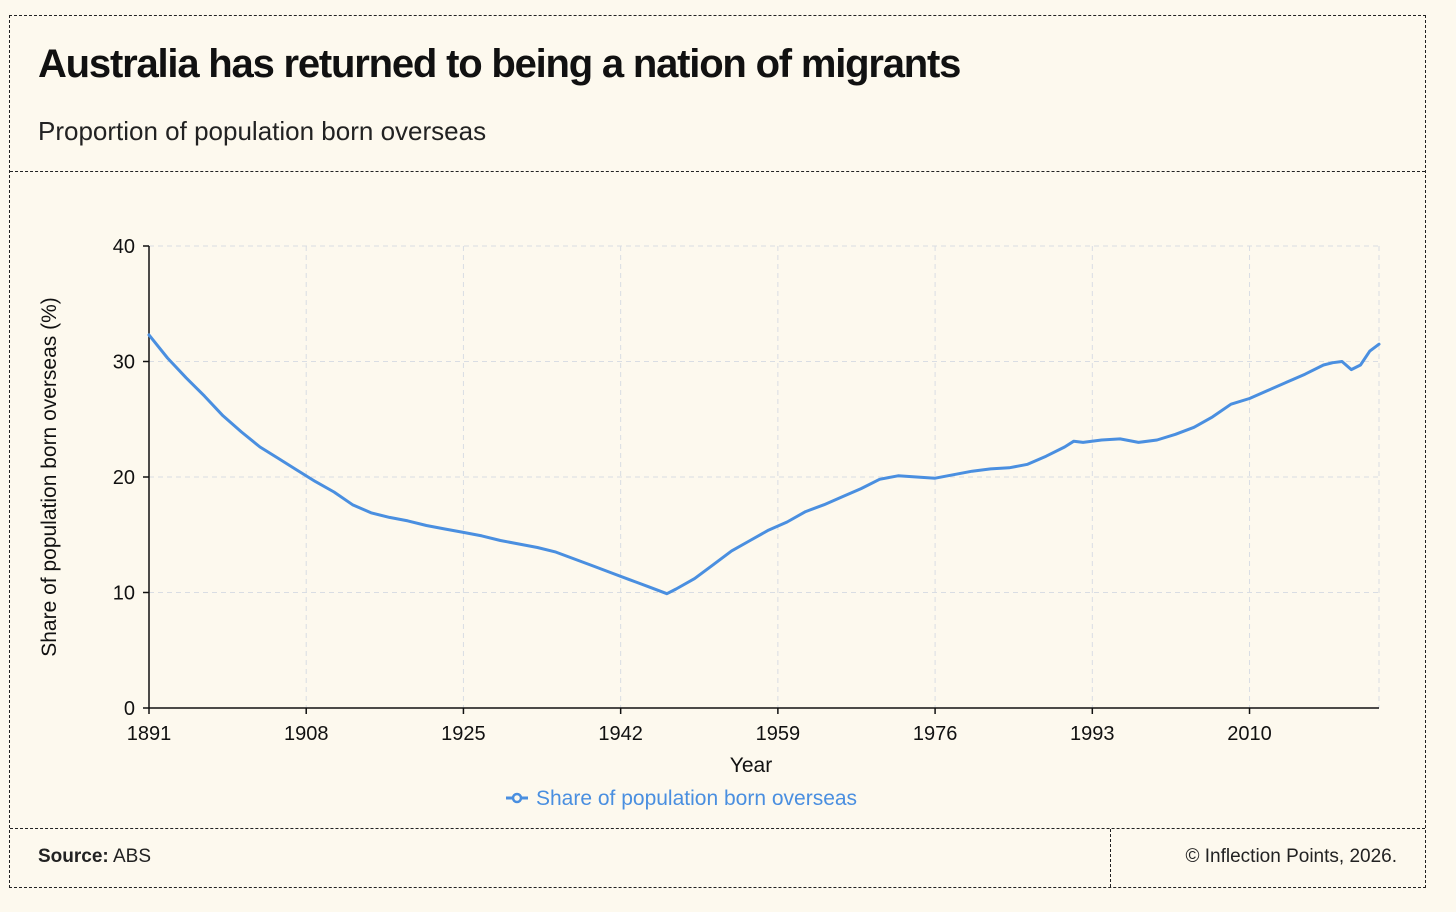 This screenshot has width=1456, height=912. What do you see at coordinates (306, 734) in the screenshot?
I see `x-tick-label: 1908` at bounding box center [306, 734].